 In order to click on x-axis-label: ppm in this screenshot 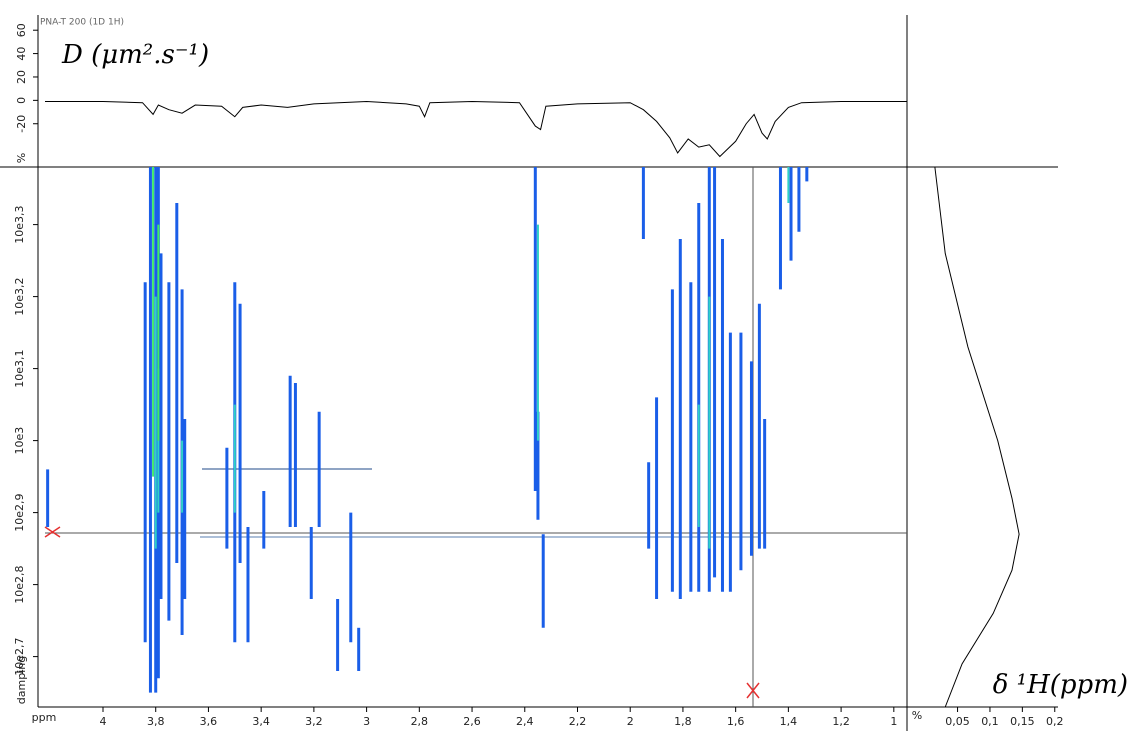, I will do `click(44, 717)`.